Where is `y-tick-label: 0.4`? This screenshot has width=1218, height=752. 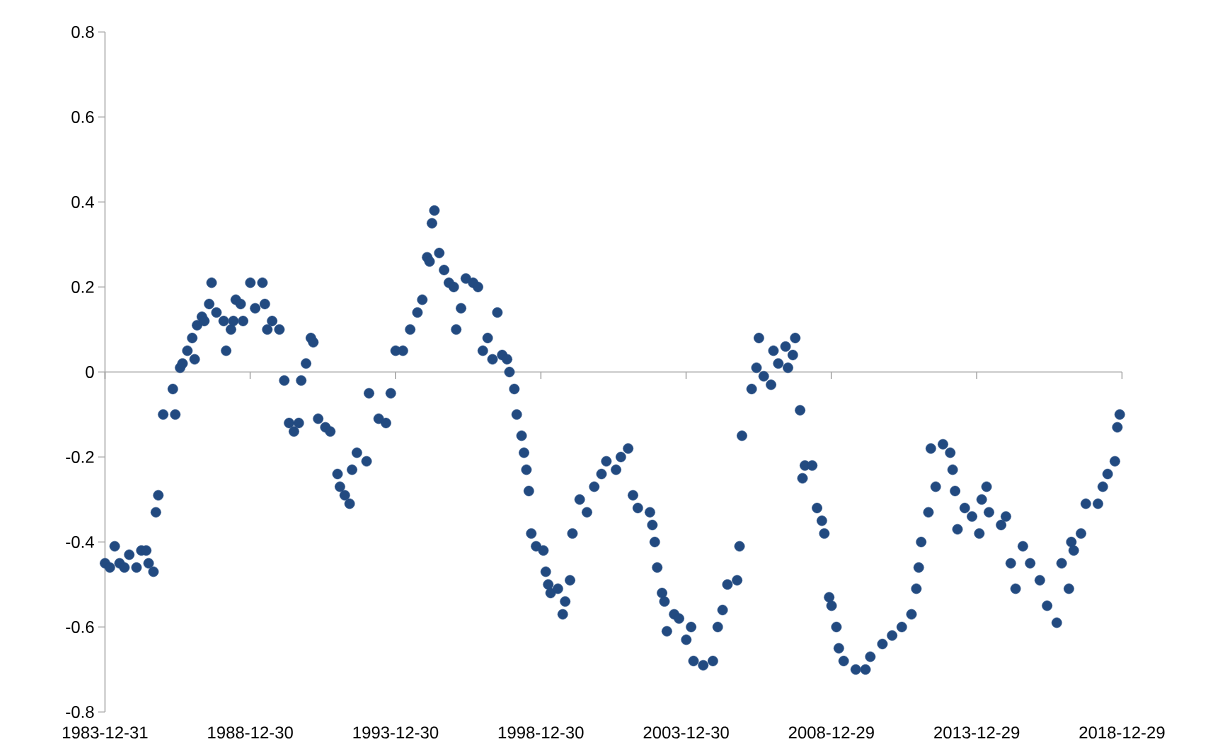 y-tick-label: 0.4 is located at coordinates (82, 202).